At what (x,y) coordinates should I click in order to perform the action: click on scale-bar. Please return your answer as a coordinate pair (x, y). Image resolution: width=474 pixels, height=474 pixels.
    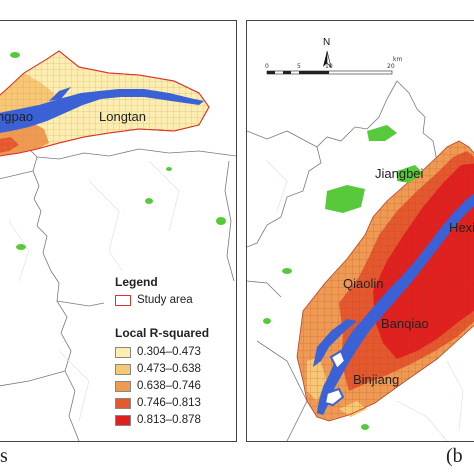
    Looking at the image, I should click on (329, 72).